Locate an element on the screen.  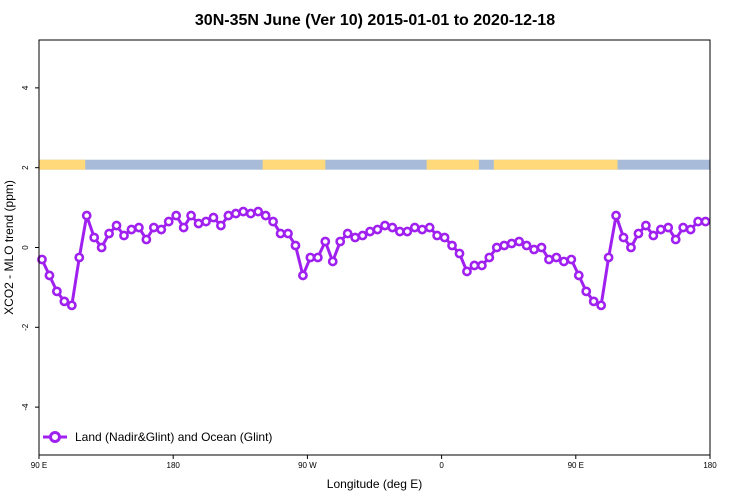
x-tick-label: 0 is located at coordinates (441, 465).